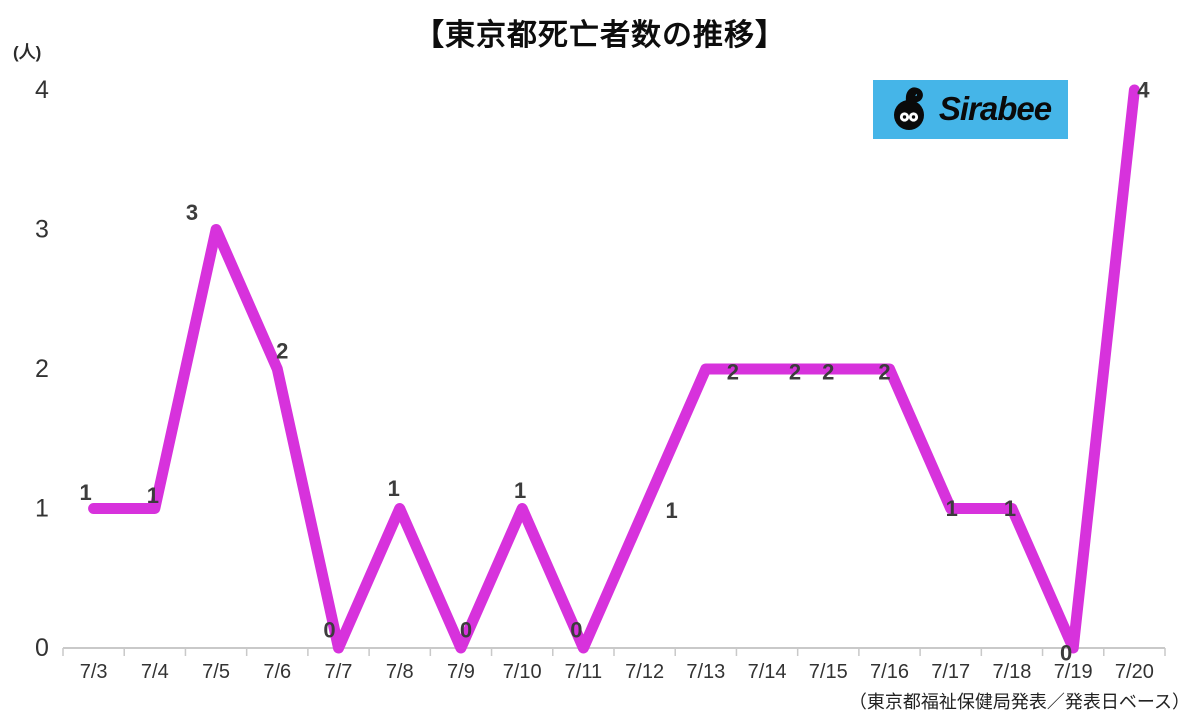 The height and width of the screenshot is (720, 1200). What do you see at coordinates (889, 672) in the screenshot?
I see `x-tick-label: 7/16` at bounding box center [889, 672].